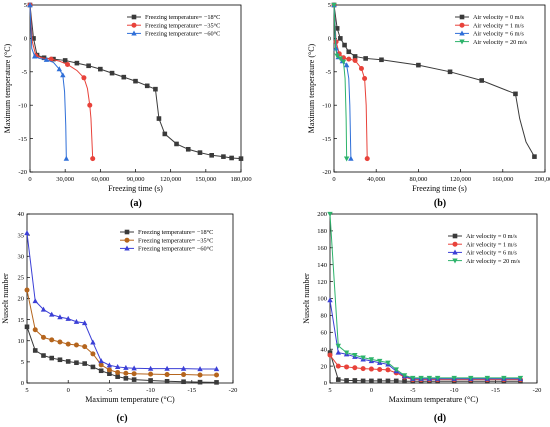 This screenshot has width=550, height=427. I want to click on y-tick-label: 15, so click(21, 320).